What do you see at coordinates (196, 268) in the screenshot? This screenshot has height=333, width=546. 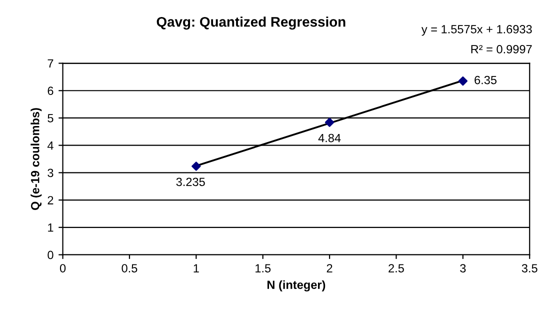 I see `x-tick-label: 1` at bounding box center [196, 268].